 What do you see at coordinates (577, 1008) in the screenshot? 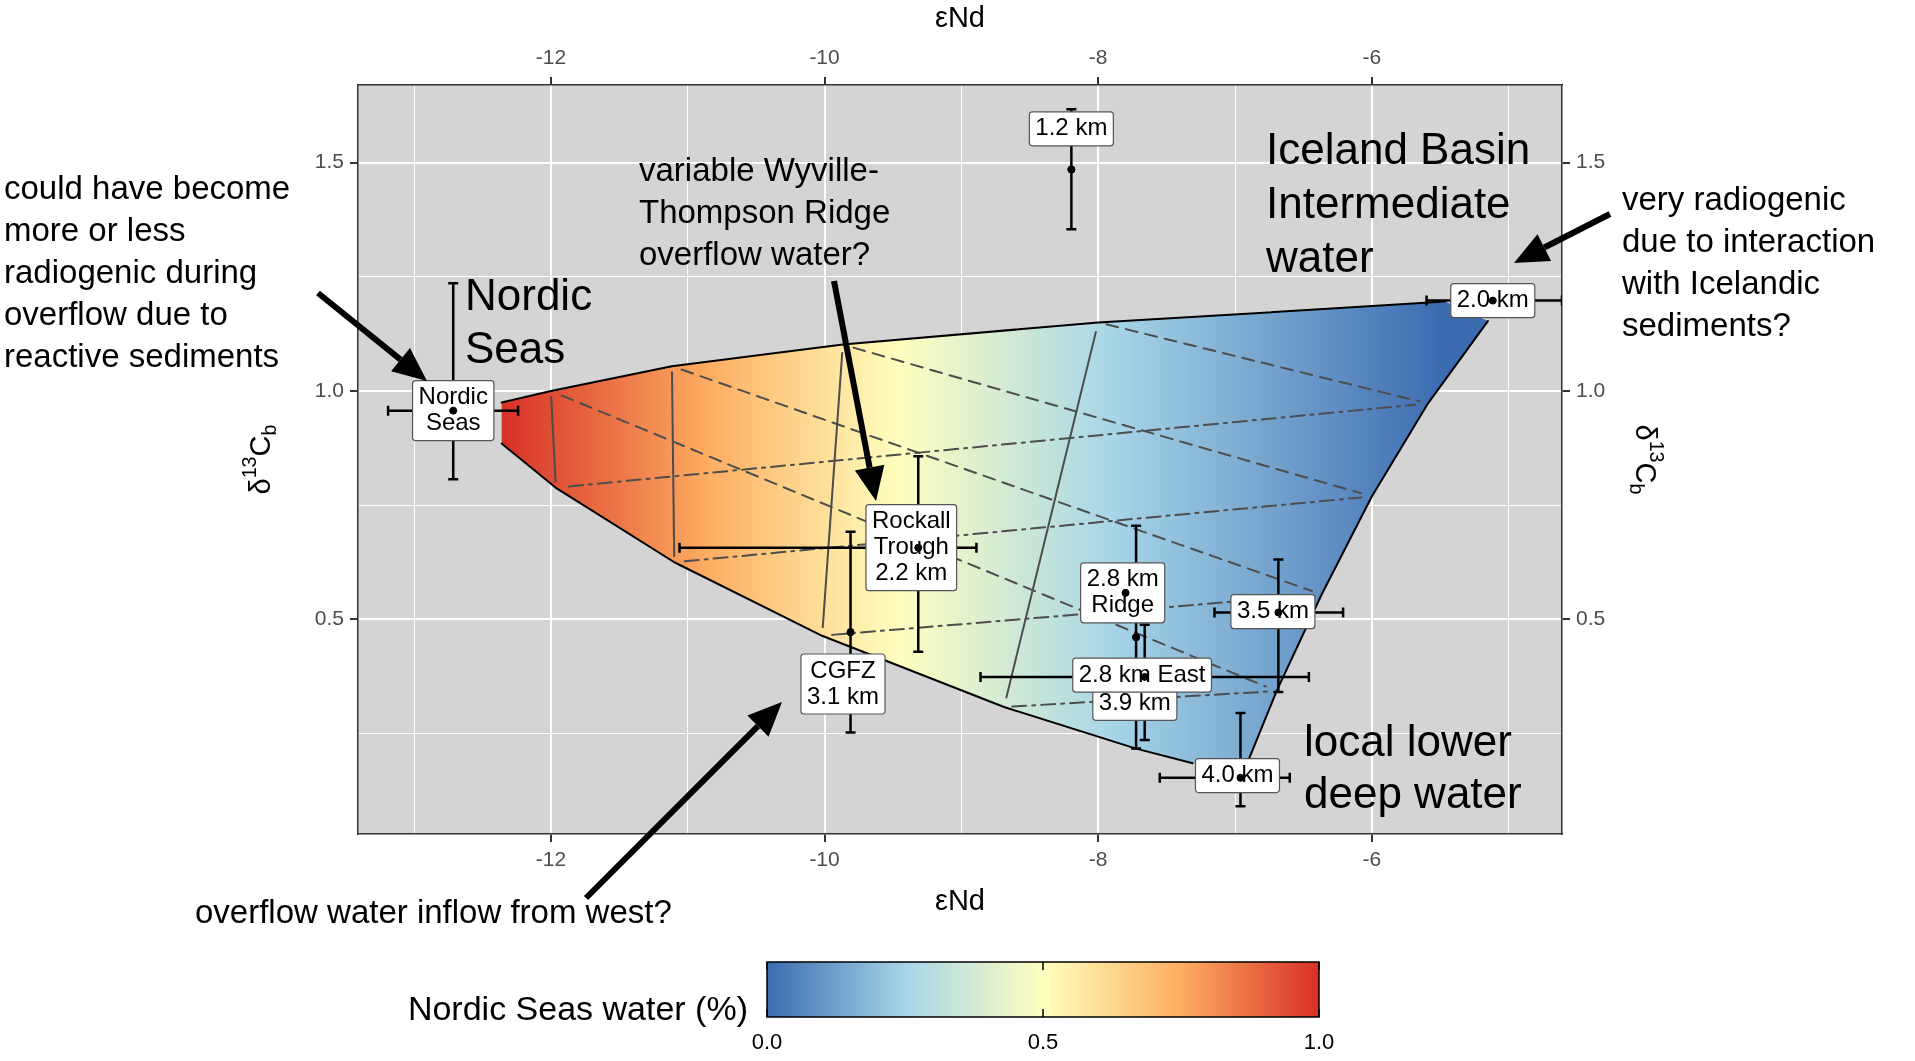
I see `color-bar-title: Nordic Seas water (%)` at bounding box center [577, 1008].